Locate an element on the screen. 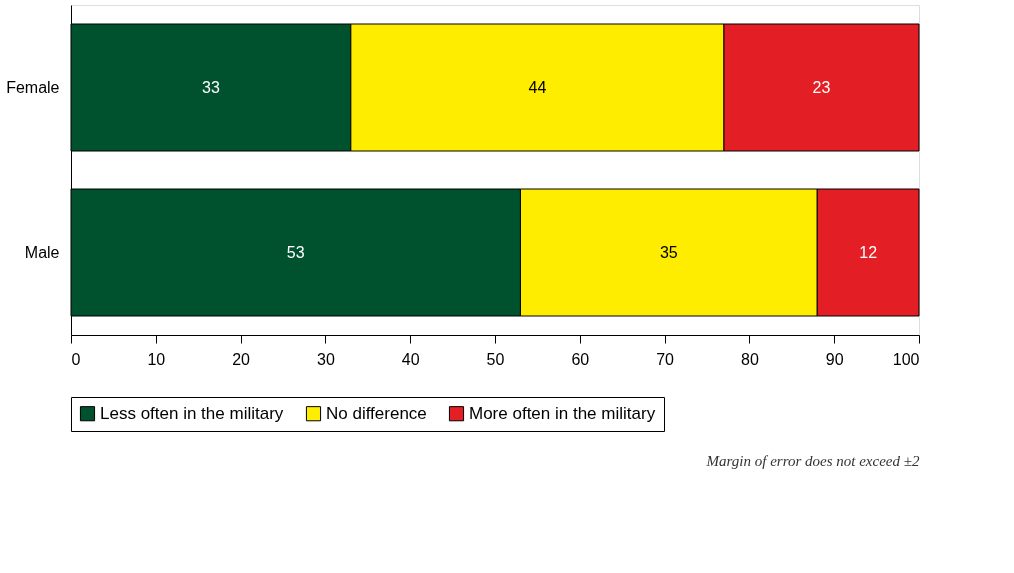  legend-label: No difference is located at coordinates (376, 413).